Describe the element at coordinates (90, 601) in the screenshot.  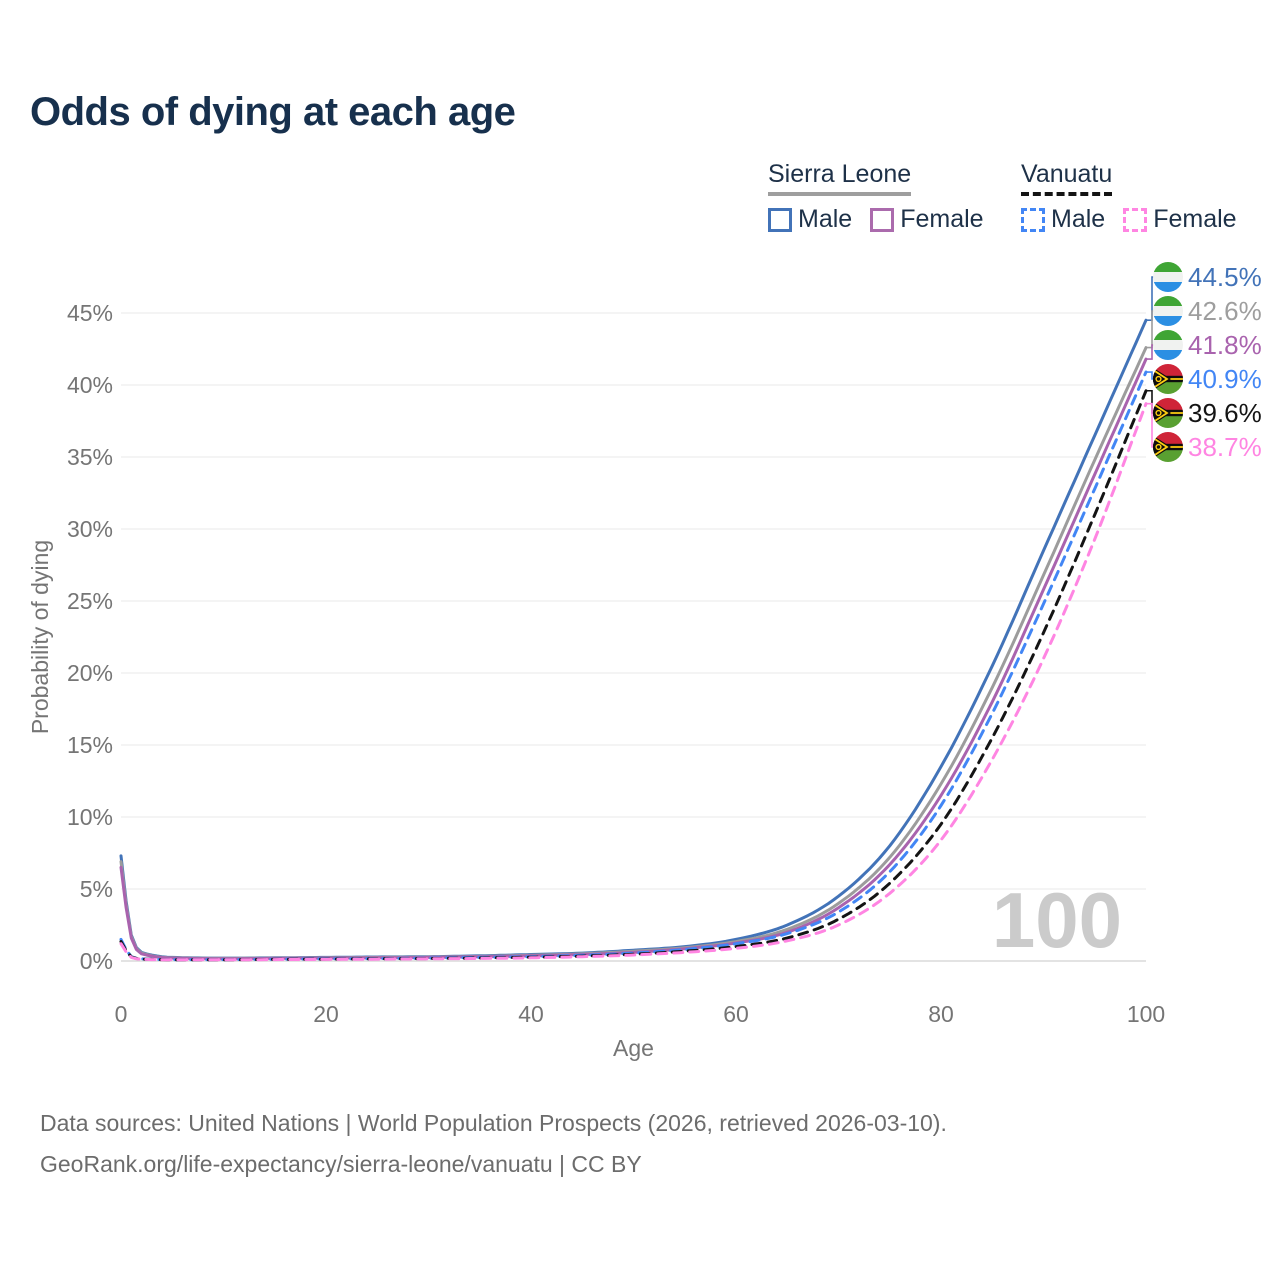
I see `y-tick-label: 25%` at that location.